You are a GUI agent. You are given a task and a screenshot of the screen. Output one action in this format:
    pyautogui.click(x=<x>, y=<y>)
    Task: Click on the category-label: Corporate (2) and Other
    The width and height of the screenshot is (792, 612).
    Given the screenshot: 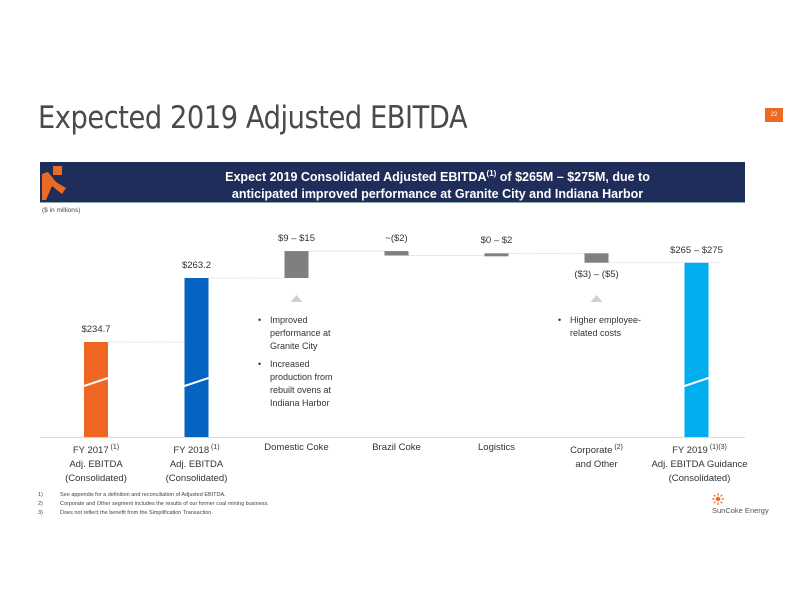 What is the action you would take?
    pyautogui.click(x=596, y=457)
    